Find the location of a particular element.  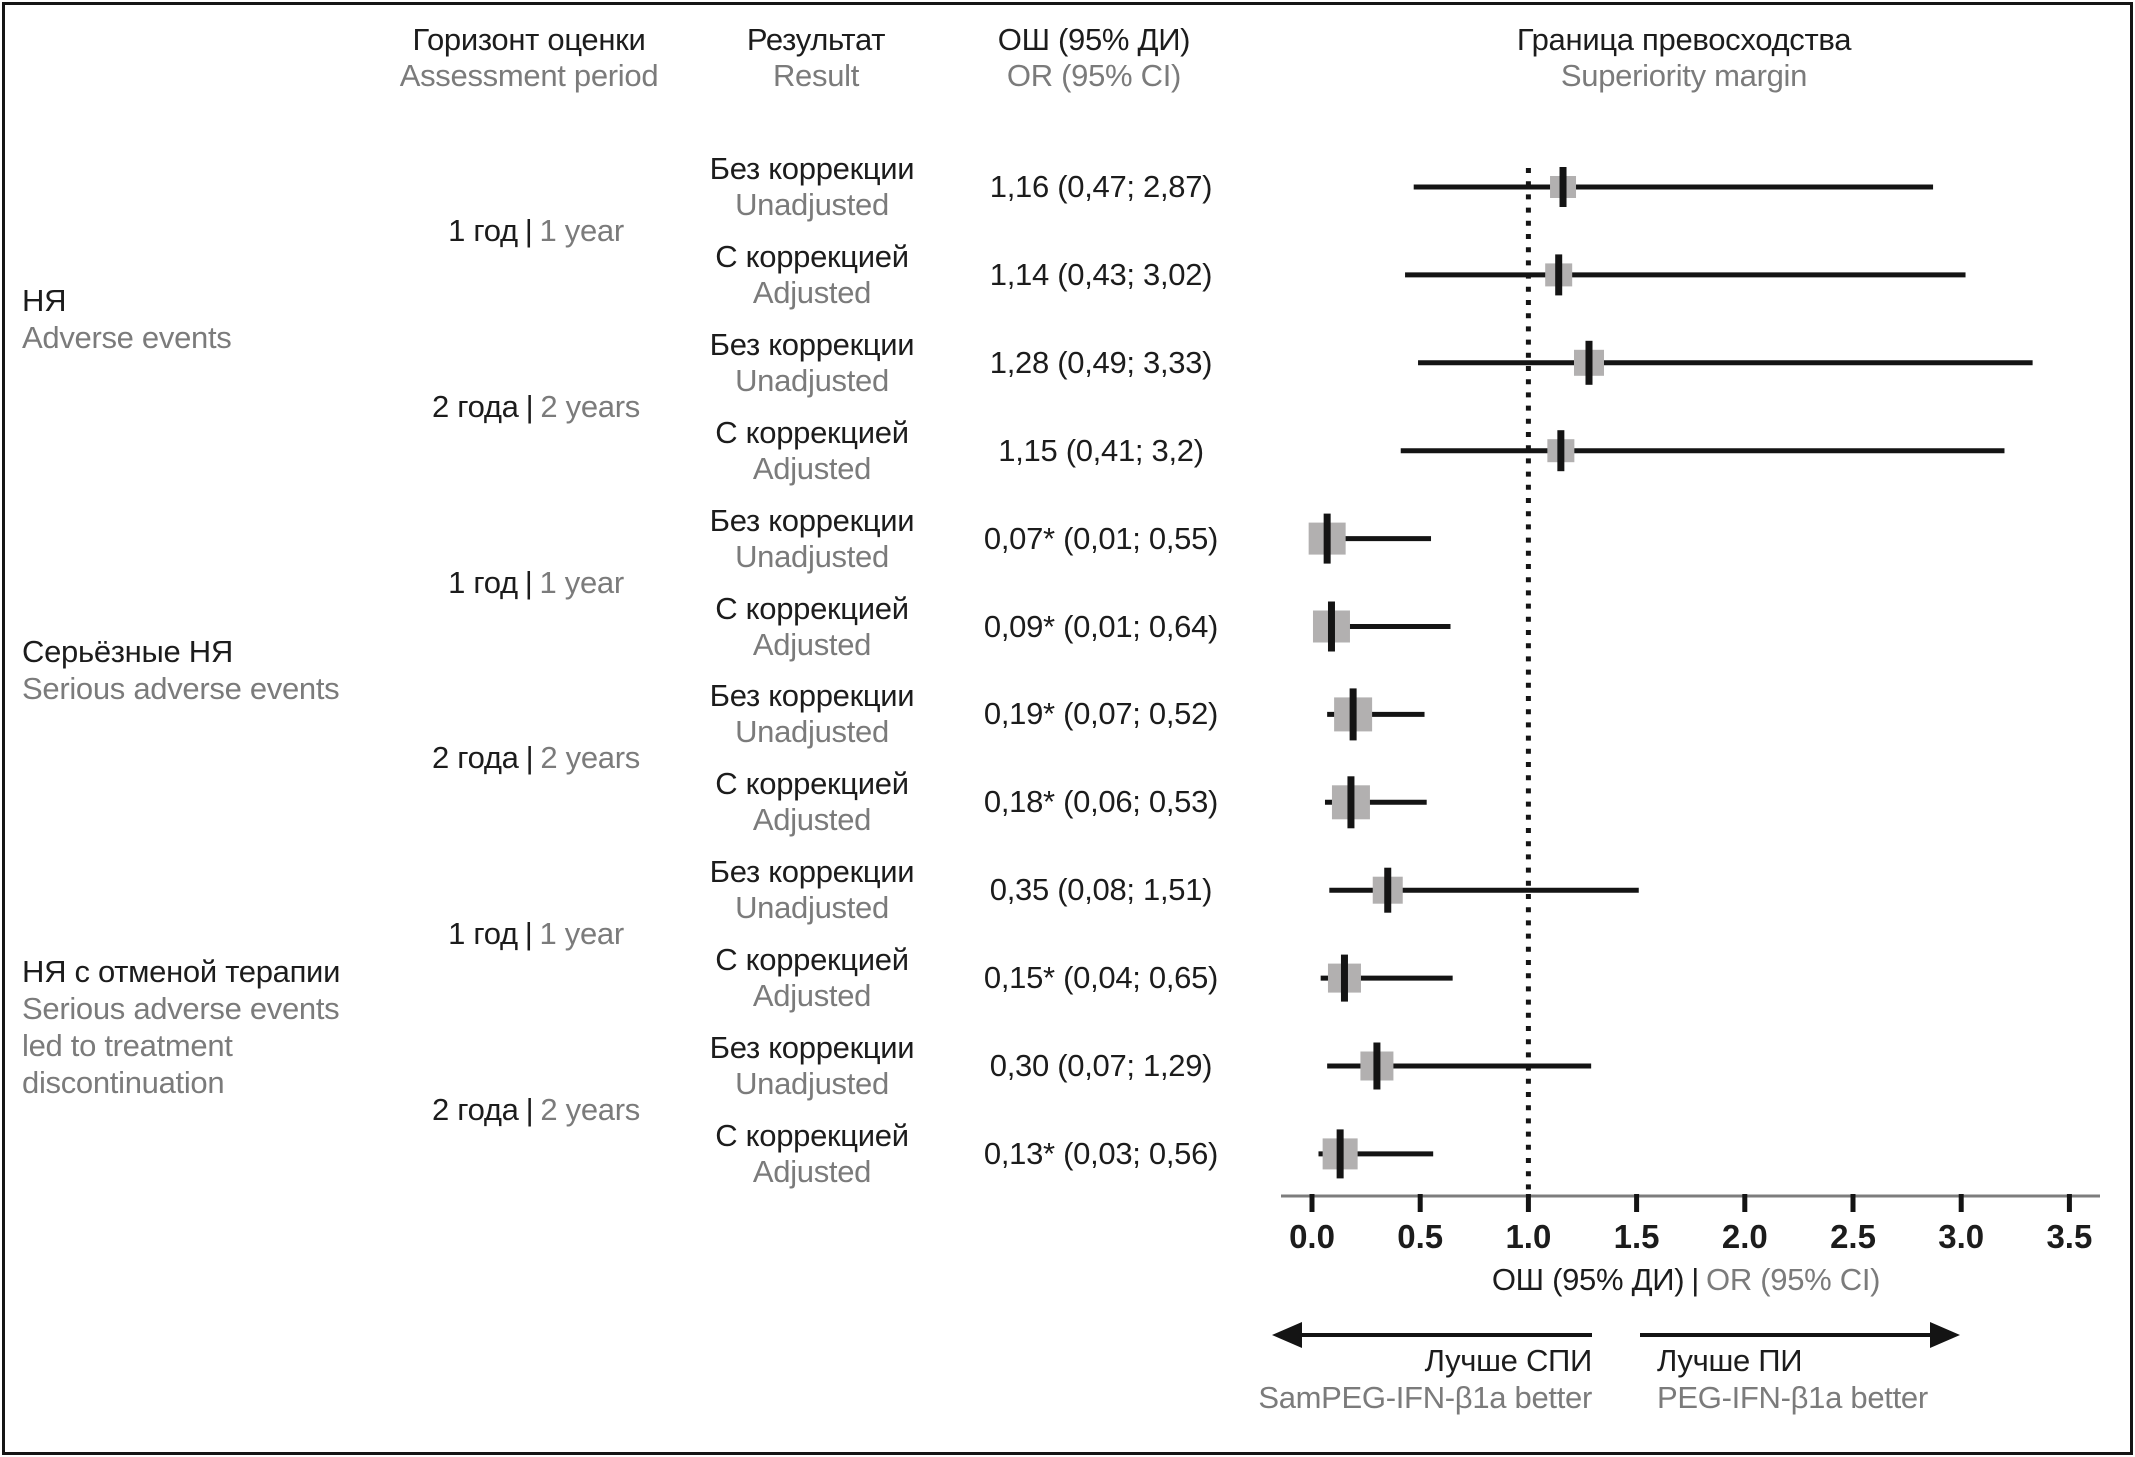

x-axis-label: ОШ (95% ДИ) | OR (95% CI) is located at coordinates (1686, 1280).